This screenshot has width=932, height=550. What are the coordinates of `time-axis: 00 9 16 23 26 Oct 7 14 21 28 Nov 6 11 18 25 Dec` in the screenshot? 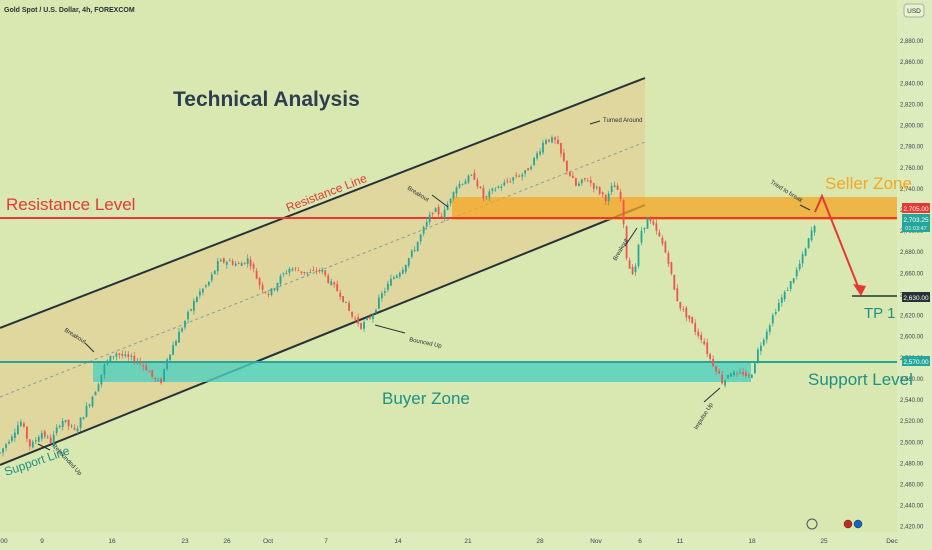 It's located at (449, 541).